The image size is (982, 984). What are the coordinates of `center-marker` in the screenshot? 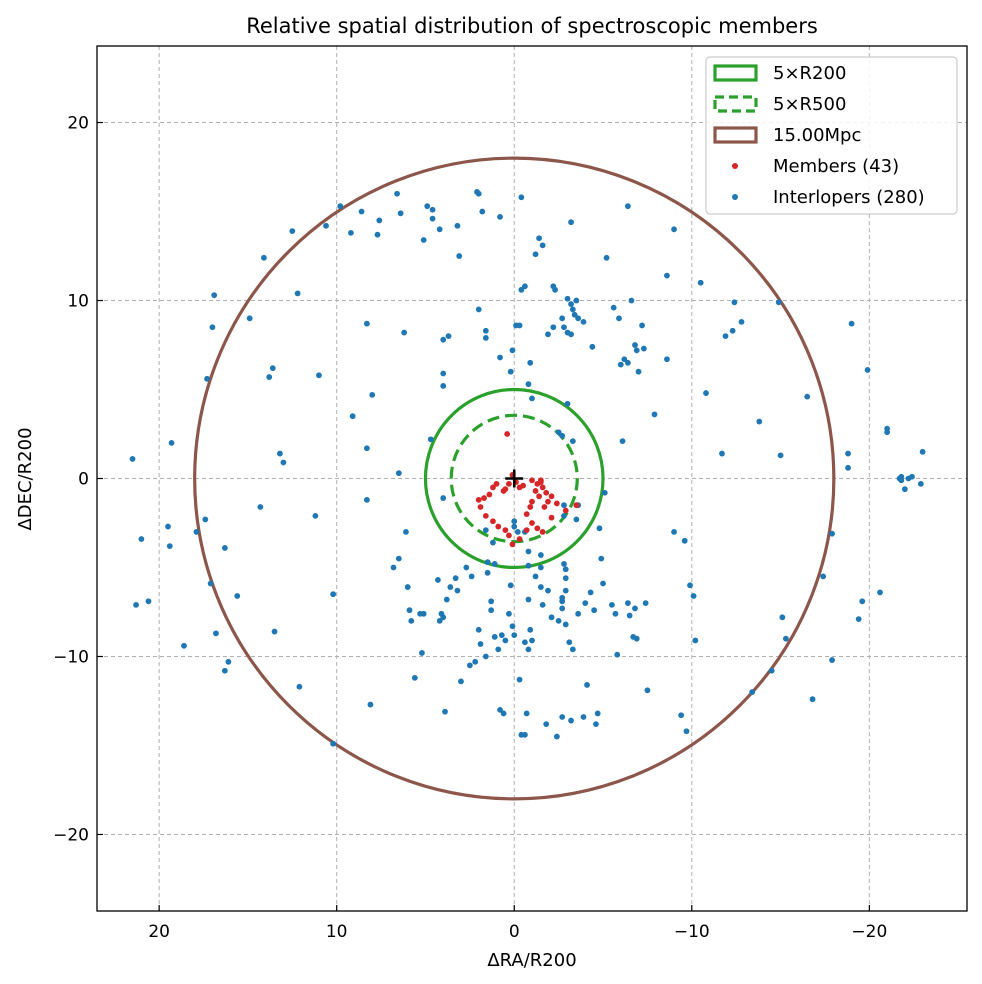 It's located at (514, 478).